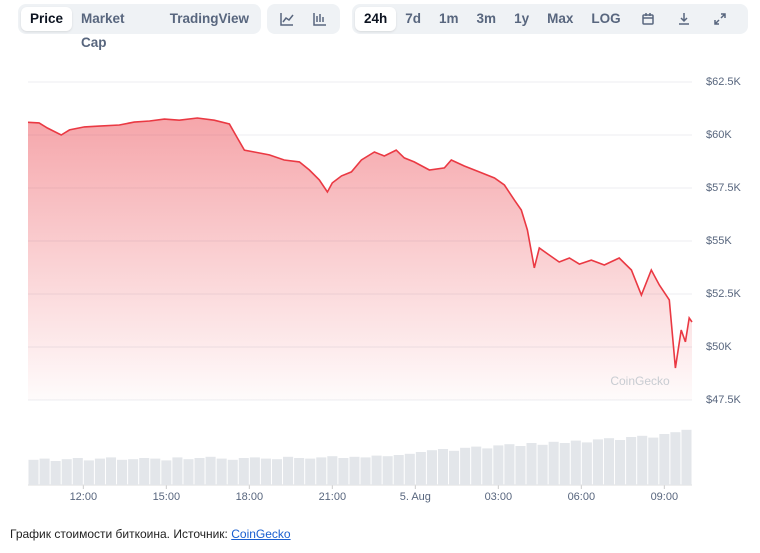 The width and height of the screenshot is (760, 553). I want to click on range: 1m, so click(449, 18).